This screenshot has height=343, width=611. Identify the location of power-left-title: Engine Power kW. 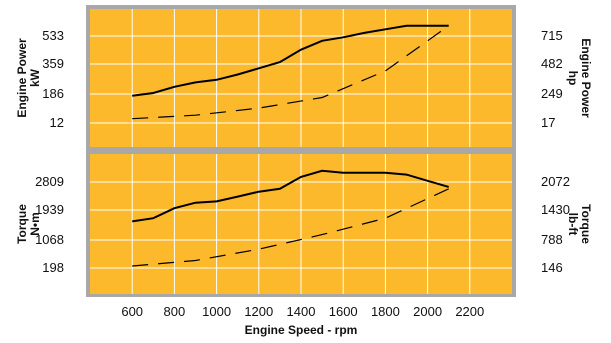
(28, 78).